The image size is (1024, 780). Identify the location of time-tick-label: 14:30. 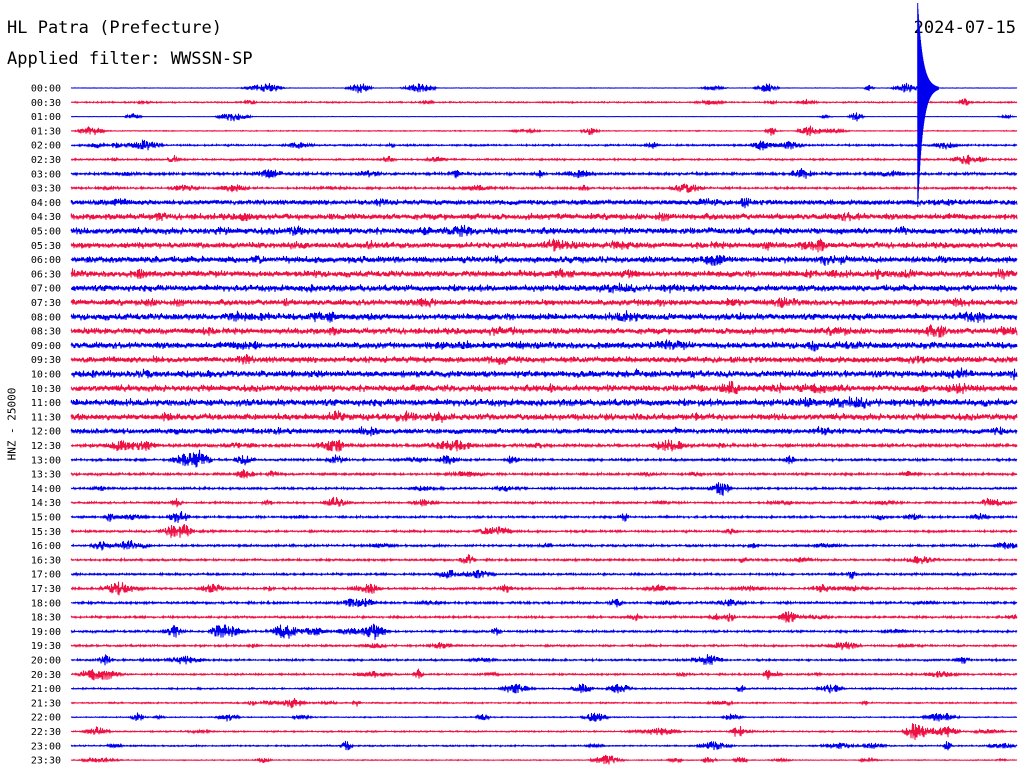
(46, 503).